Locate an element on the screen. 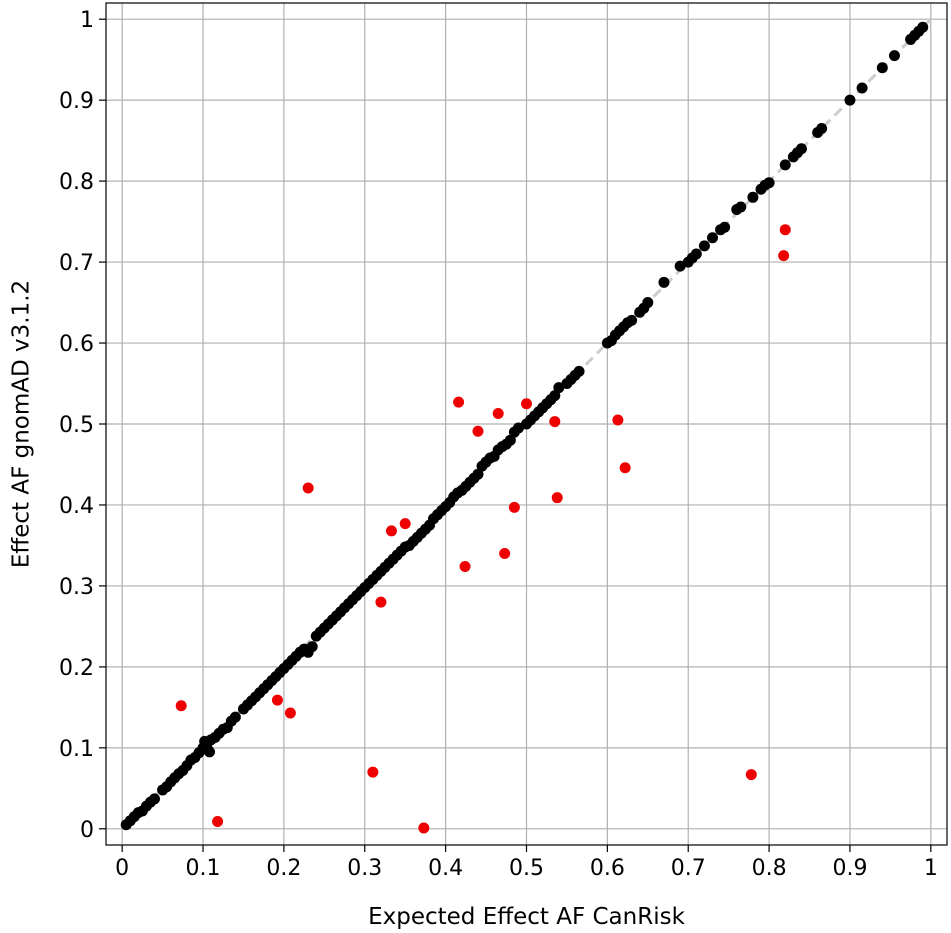  y-axis-label: Effect AF gnomAD v3.1.2 is located at coordinates (22, 424).